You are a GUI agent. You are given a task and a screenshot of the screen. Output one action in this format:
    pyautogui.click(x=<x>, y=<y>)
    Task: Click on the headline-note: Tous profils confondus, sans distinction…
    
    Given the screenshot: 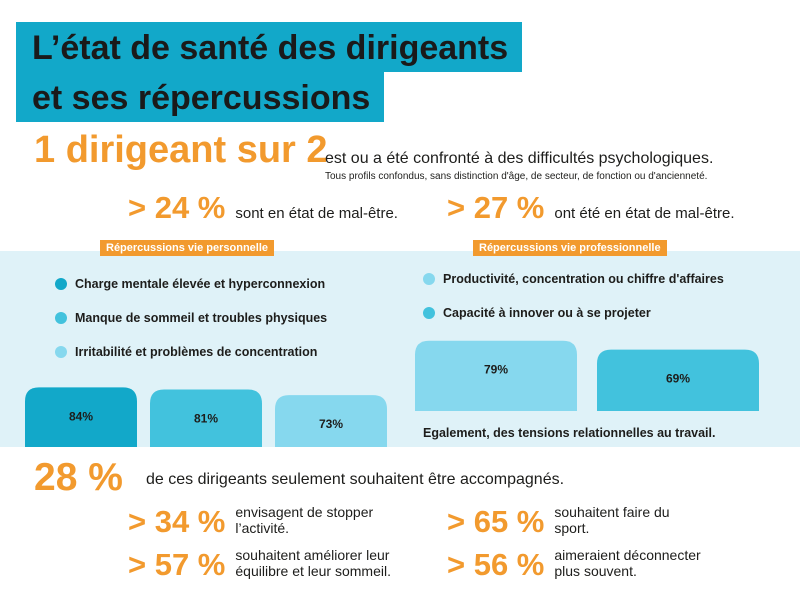 What is the action you would take?
    pyautogui.click(x=516, y=176)
    